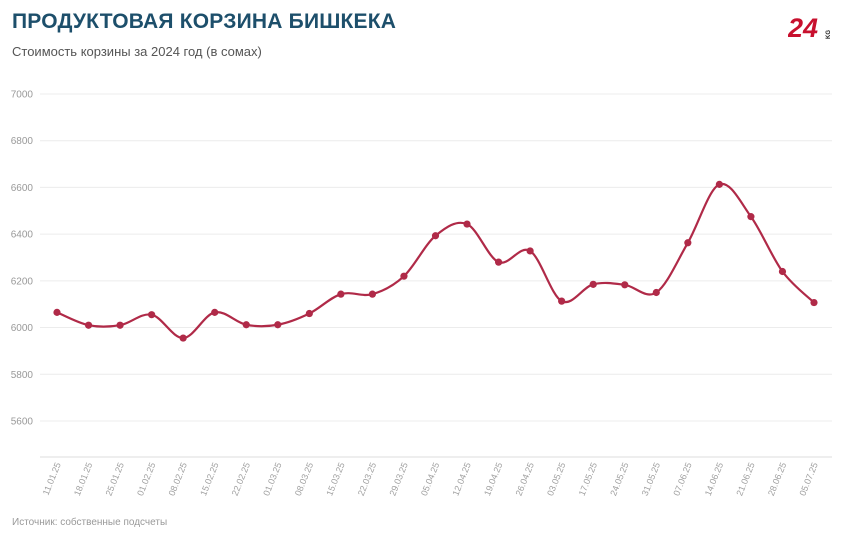  Describe the element at coordinates (745, 479) in the screenshot. I see `x-tick-label: 21.06.25` at that location.